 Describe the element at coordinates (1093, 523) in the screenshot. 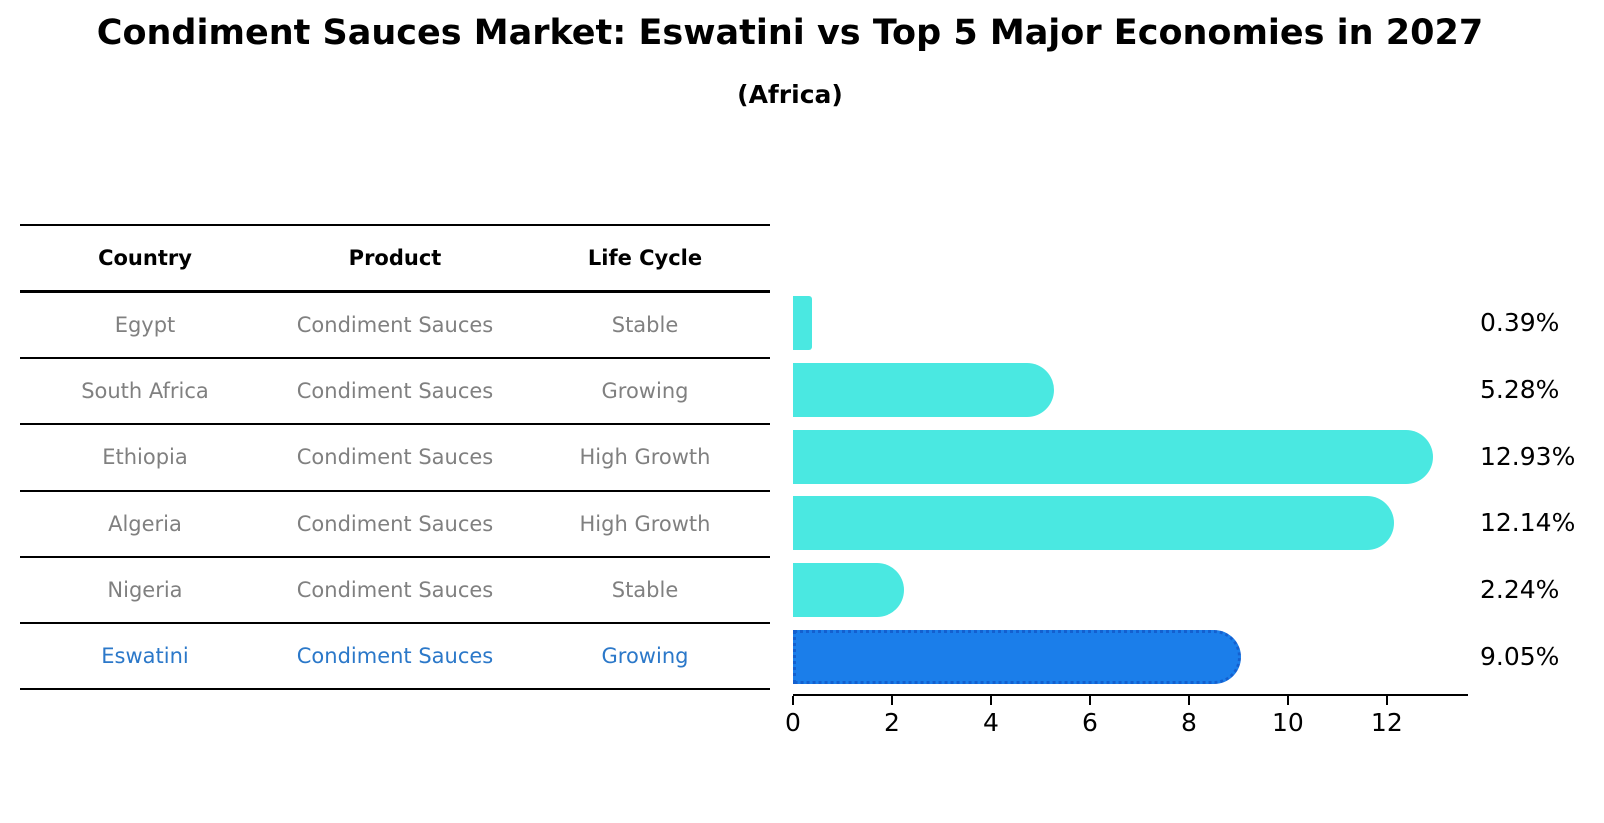

I see `bar-algeria` at that location.